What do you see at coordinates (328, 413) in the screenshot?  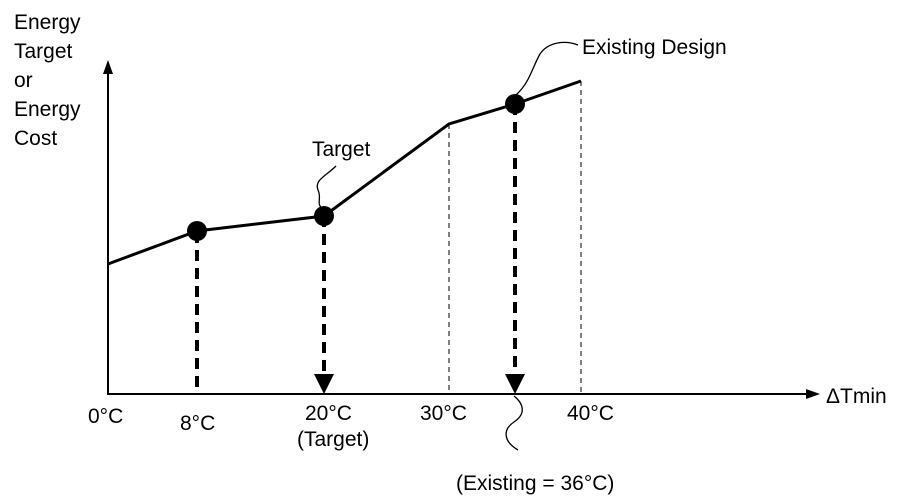 I see `tick-label-20: 20°C` at bounding box center [328, 413].